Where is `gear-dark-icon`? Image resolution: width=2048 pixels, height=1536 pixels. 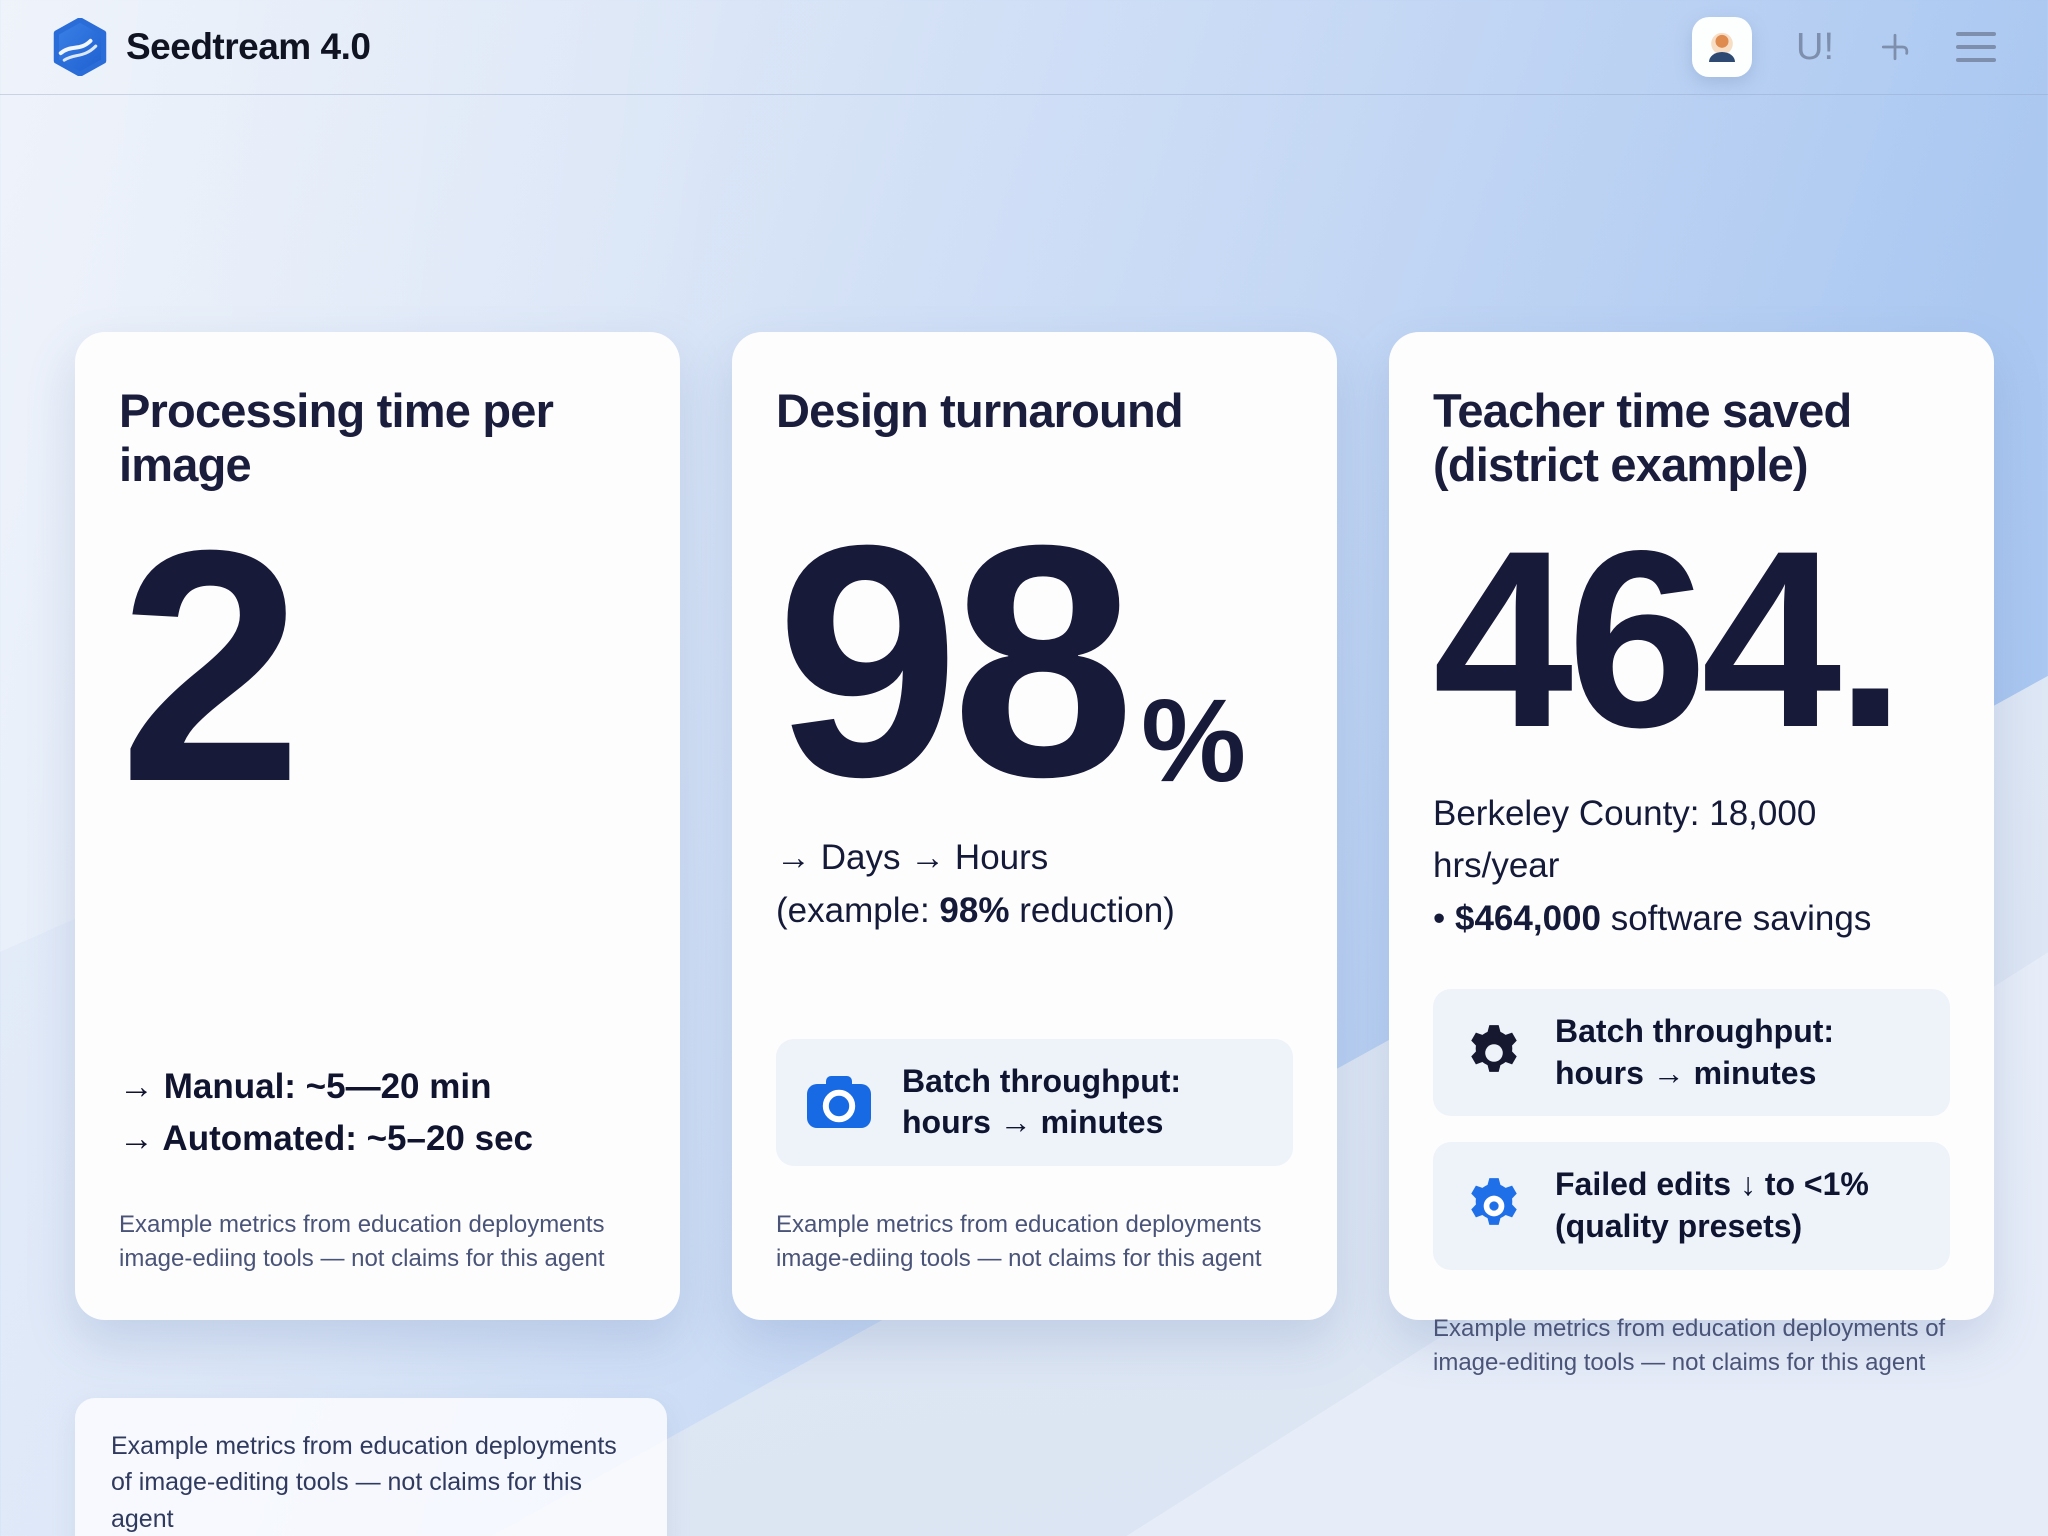 gear-dark-icon is located at coordinates (1494, 1048).